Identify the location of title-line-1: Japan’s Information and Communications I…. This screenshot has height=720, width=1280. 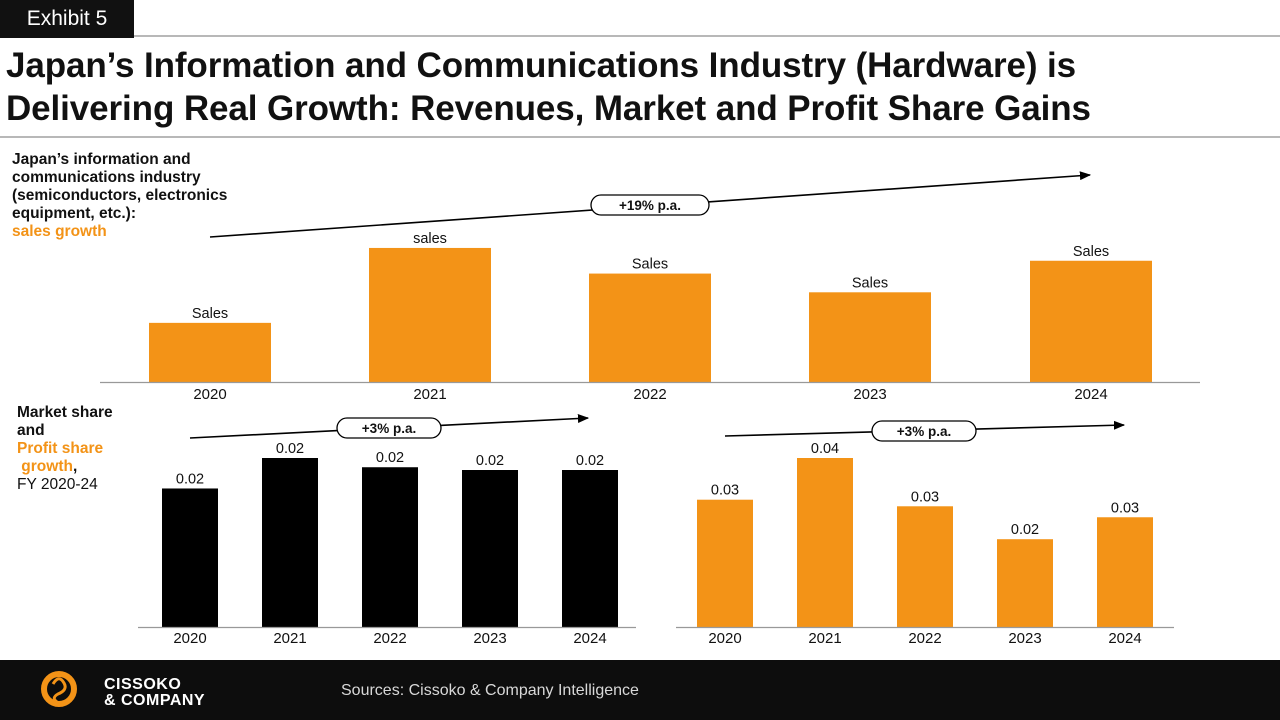
(541, 65).